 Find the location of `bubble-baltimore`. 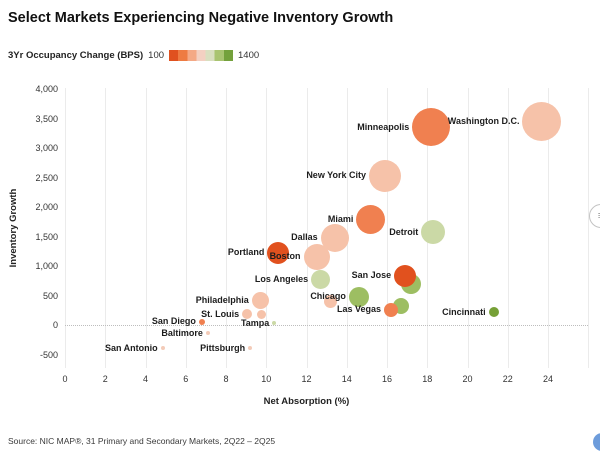

bubble-baltimore is located at coordinates (207, 333).